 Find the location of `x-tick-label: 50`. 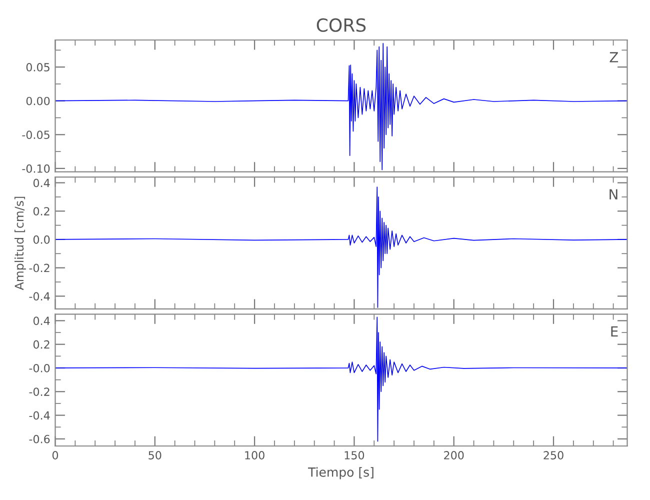

x-tick-label: 50 is located at coordinates (155, 455).